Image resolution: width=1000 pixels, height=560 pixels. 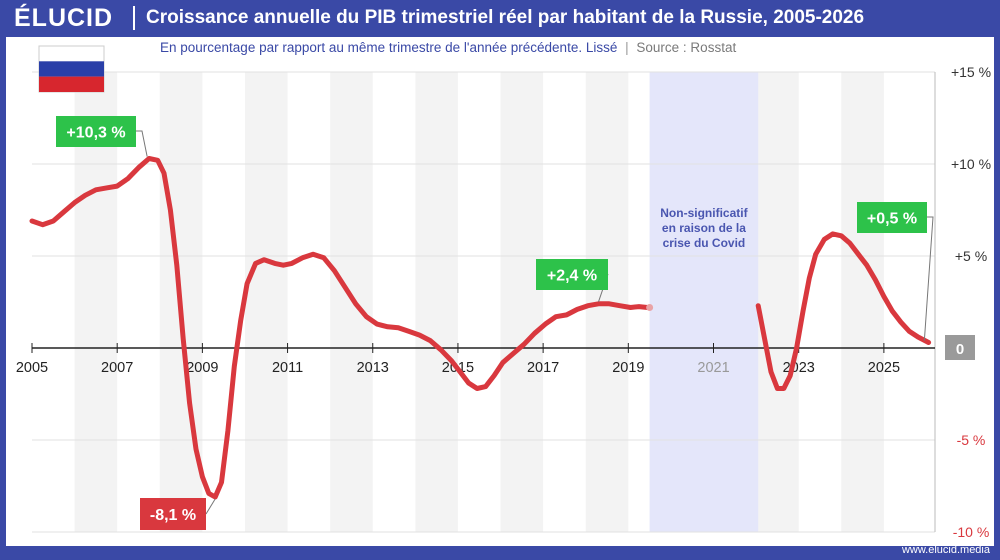 What do you see at coordinates (971, 256) in the screenshot?
I see `y-tick-label: +5 %` at bounding box center [971, 256].